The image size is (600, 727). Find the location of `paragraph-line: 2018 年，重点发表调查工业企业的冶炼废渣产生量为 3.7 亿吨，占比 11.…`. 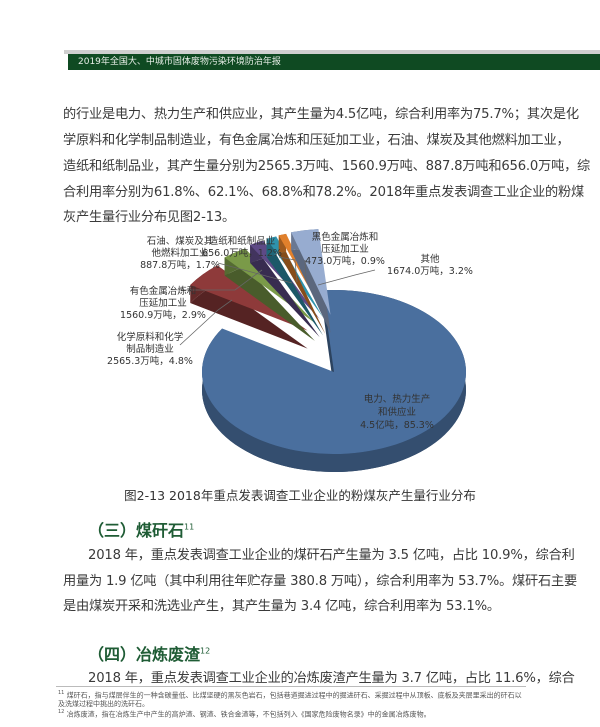

paragraph-line: 2018 年，重点发表调查工业企业的冶炼废渣产生量为 3.7 亿吨，占比 11.… is located at coordinates (331, 678).